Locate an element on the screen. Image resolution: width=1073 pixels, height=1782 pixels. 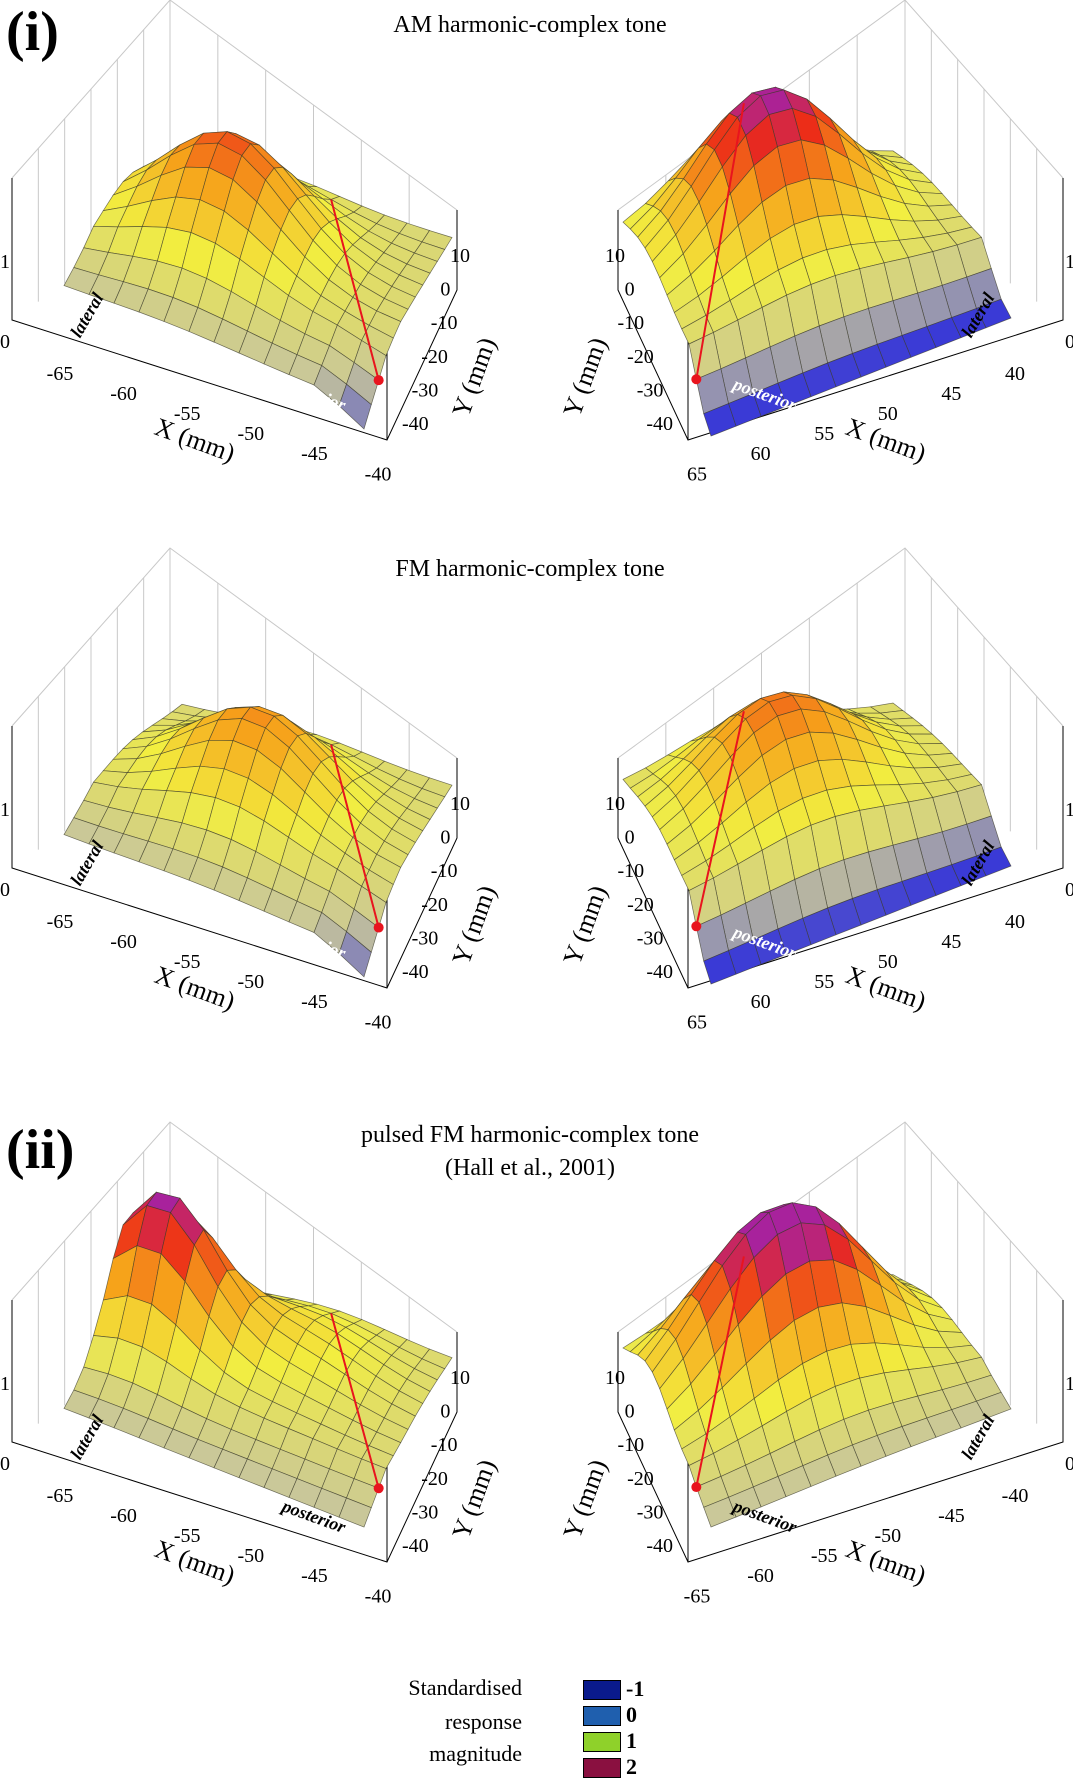
annotation-lateral: lateral is located at coordinates (86, 315).